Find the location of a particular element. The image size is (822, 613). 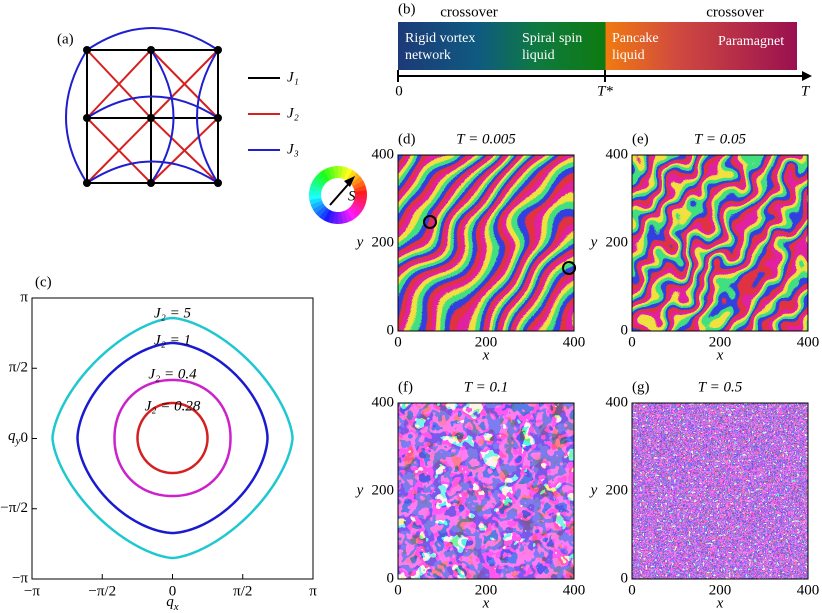

spin-label: S is located at coordinates (352, 196).